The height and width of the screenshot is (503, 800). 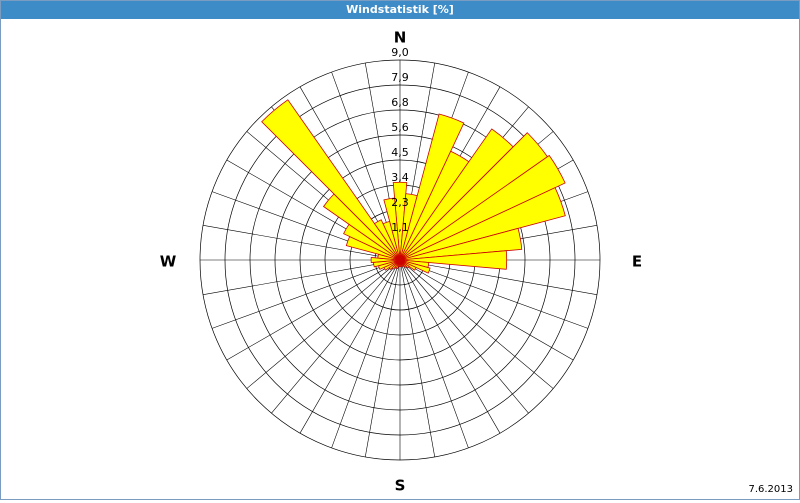 I want to click on radial-tick-label: 7,9, so click(x=400, y=77).